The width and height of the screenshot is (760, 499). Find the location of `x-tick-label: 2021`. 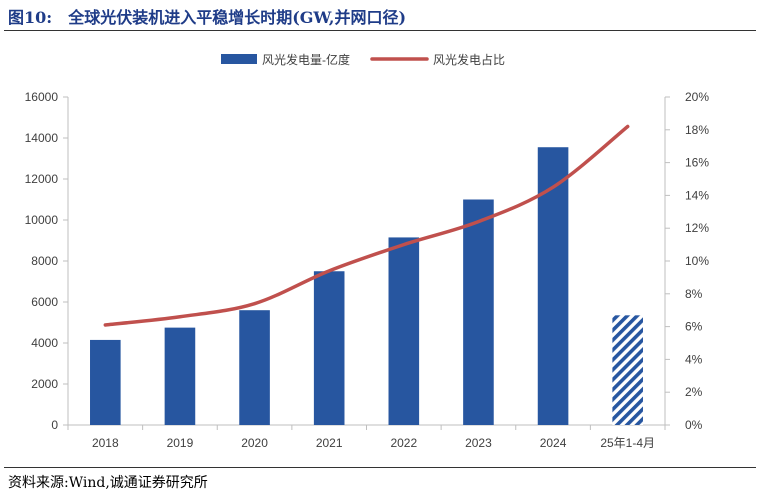

x-tick-label: 2021 is located at coordinates (329, 443).